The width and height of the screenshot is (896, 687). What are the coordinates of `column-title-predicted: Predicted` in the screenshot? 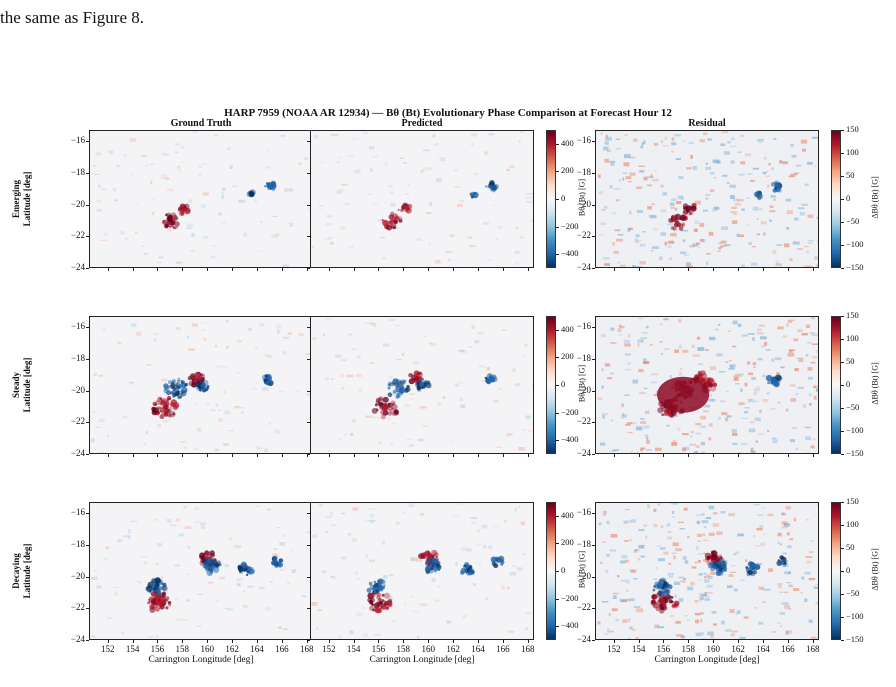 It's located at (422, 123).